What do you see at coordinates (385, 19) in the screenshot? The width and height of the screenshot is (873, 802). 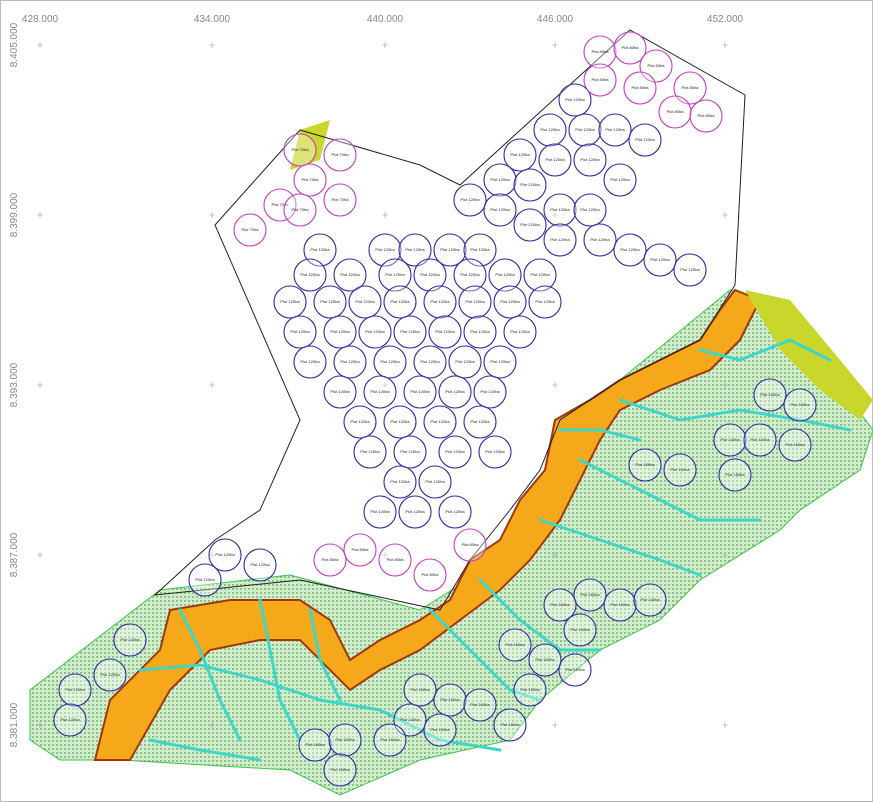 I see `x-coordinate-label: 440.000` at bounding box center [385, 19].